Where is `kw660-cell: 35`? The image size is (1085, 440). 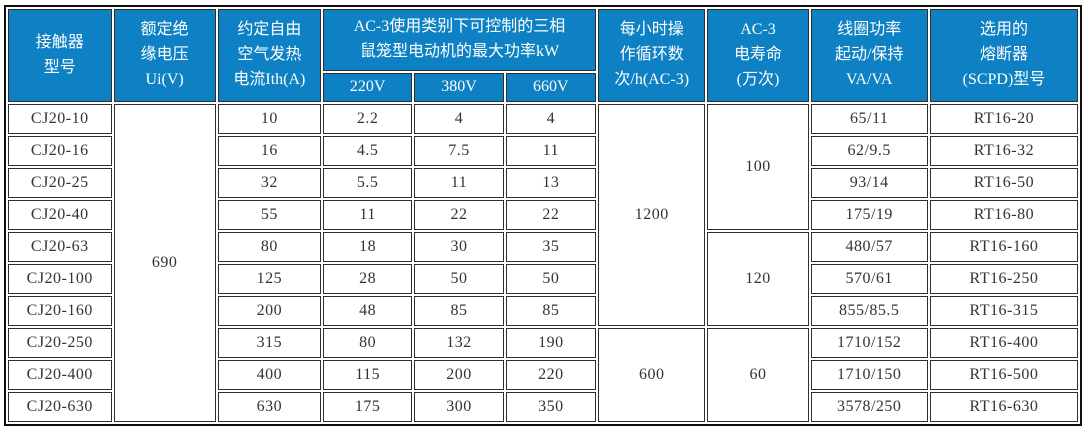 kw660-cell: 35 is located at coordinates (550, 247).